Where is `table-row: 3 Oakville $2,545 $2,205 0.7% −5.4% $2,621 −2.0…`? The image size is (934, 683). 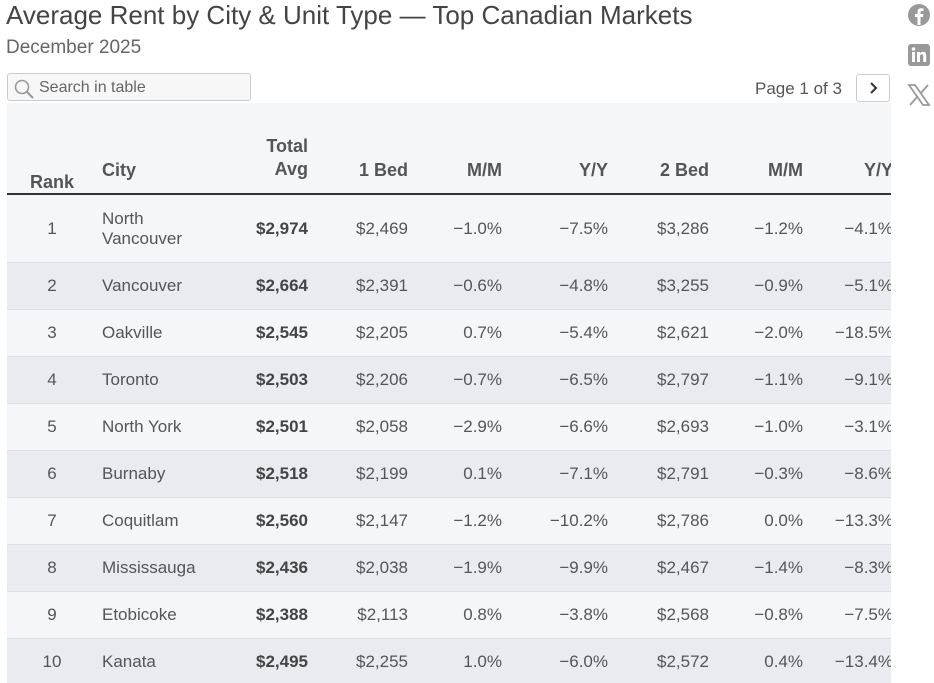 table-row: 3 Oakville $2,545 $2,205 0.7% −5.4% $2,621 −2.0… is located at coordinates (449, 333).